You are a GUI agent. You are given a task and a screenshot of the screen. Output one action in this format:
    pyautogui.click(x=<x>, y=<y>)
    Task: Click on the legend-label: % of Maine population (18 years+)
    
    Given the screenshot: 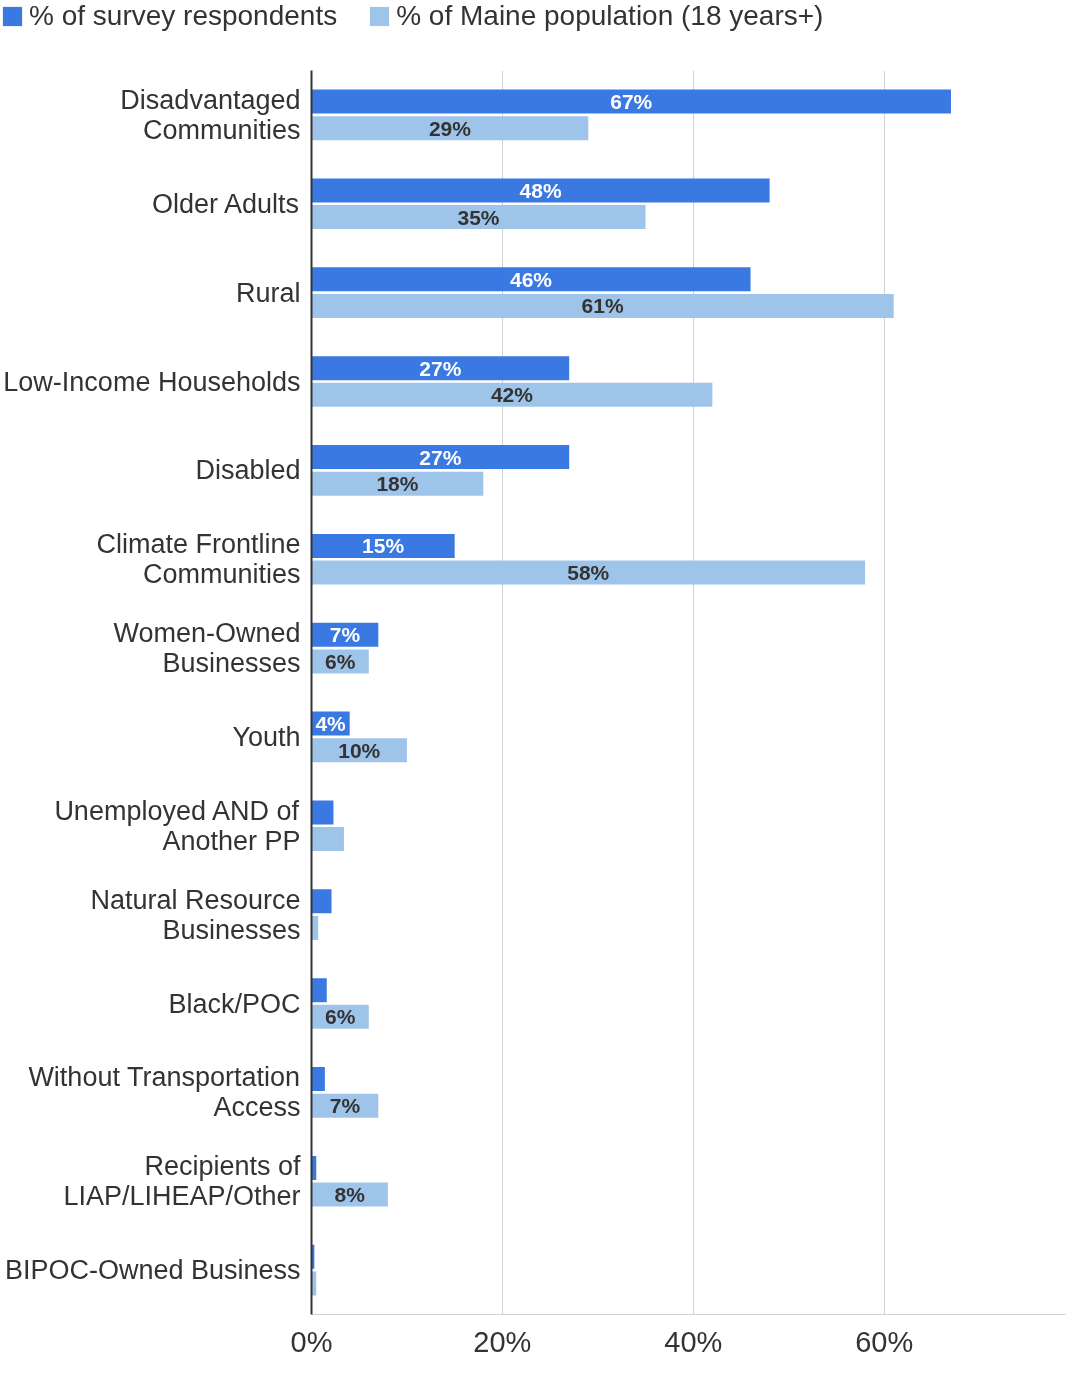 What is the action you would take?
    pyautogui.click(x=610, y=16)
    